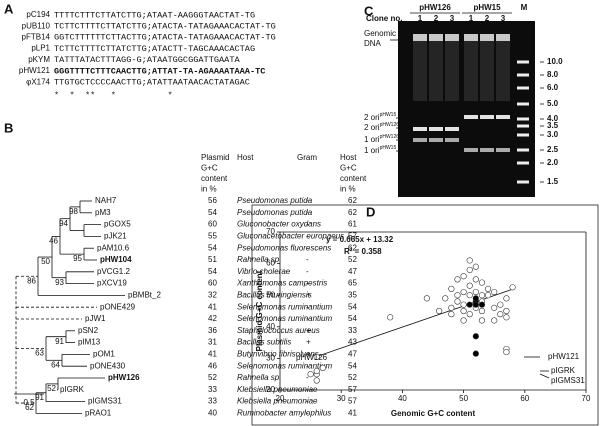  Describe the element at coordinates (212, 318) in the screenshot. I see `plasmid-gc: 42` at that location.